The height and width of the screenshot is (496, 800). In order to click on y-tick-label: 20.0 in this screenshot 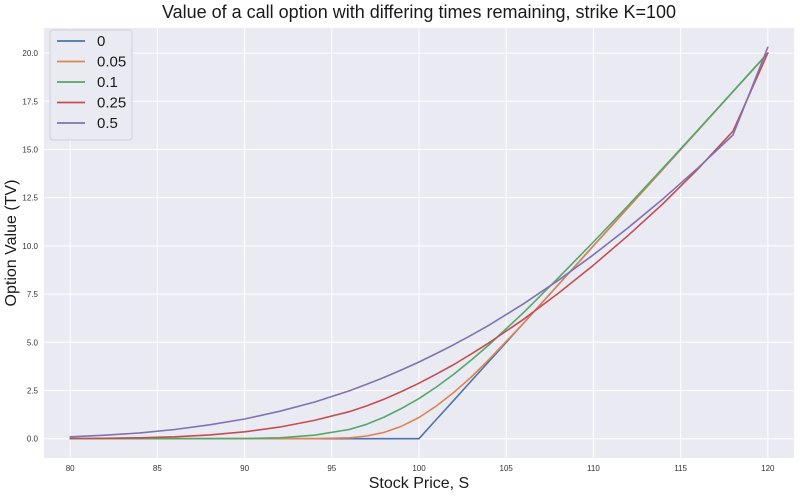, I will do `click(30, 53)`.